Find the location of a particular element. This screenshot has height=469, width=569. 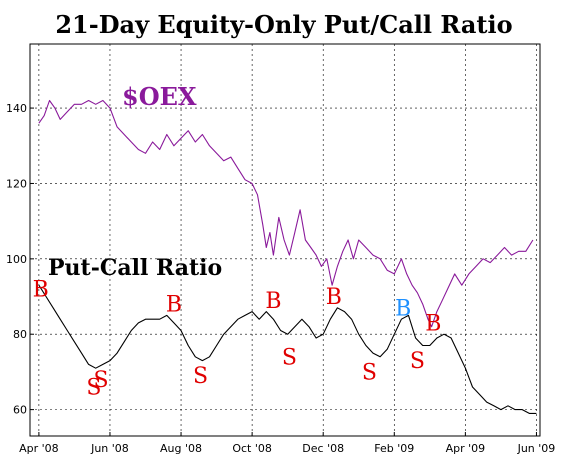

x-tick-label: Jun '09 is located at coordinates (536, 448).